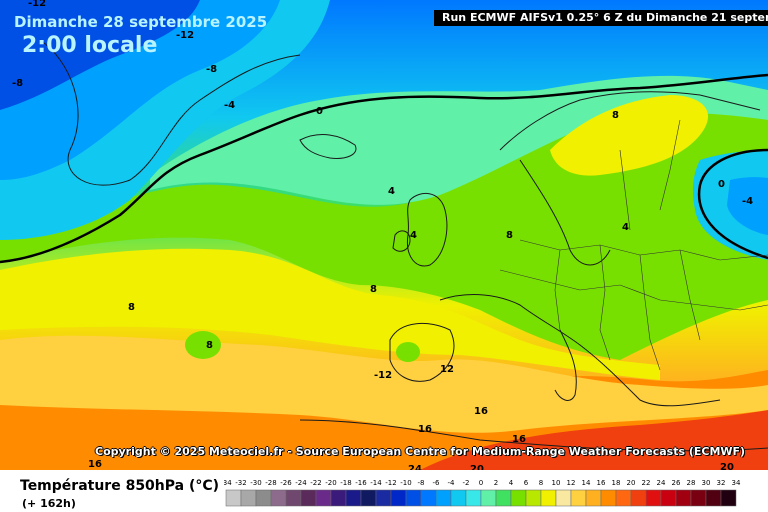 The height and width of the screenshot is (512, 768). Describe the element at coordinates (496, 483) in the screenshot. I see `scale-tick-label: 2` at that location.